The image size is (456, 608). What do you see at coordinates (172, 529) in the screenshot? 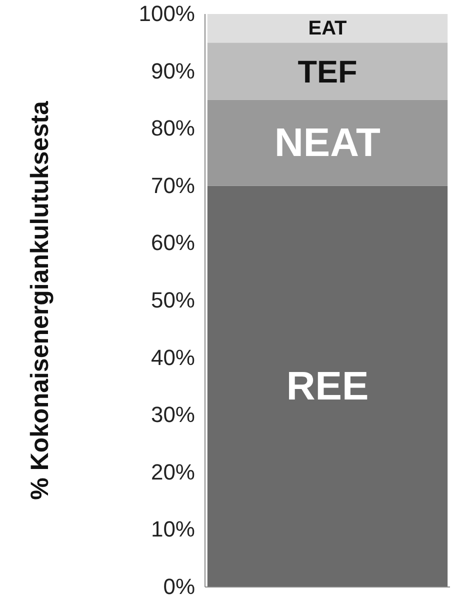
I see `y-tick-label: 10%` at bounding box center [172, 529].